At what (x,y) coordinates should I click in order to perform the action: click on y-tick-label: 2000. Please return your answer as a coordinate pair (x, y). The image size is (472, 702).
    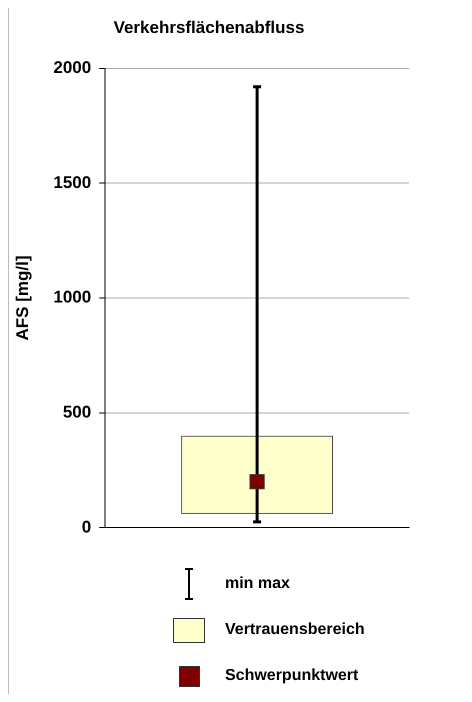
    Looking at the image, I should click on (72, 68).